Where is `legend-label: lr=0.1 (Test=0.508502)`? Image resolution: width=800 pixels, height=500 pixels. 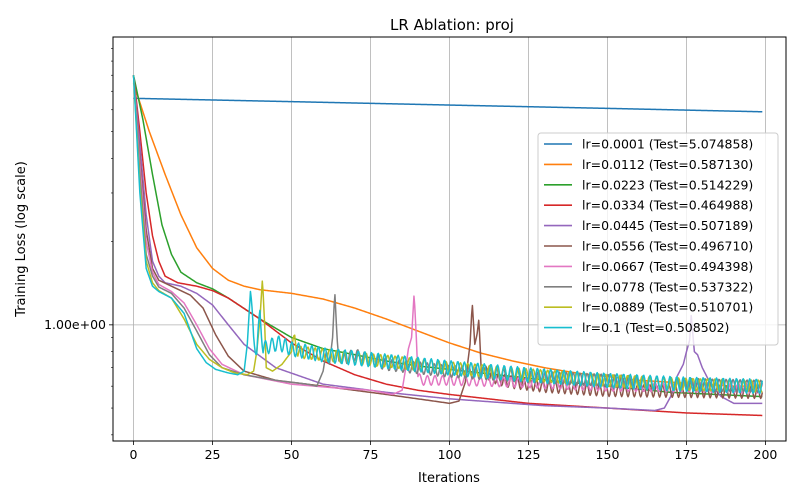
legend-label: lr=0.1 (Test=0.508502) is located at coordinates (655, 327).